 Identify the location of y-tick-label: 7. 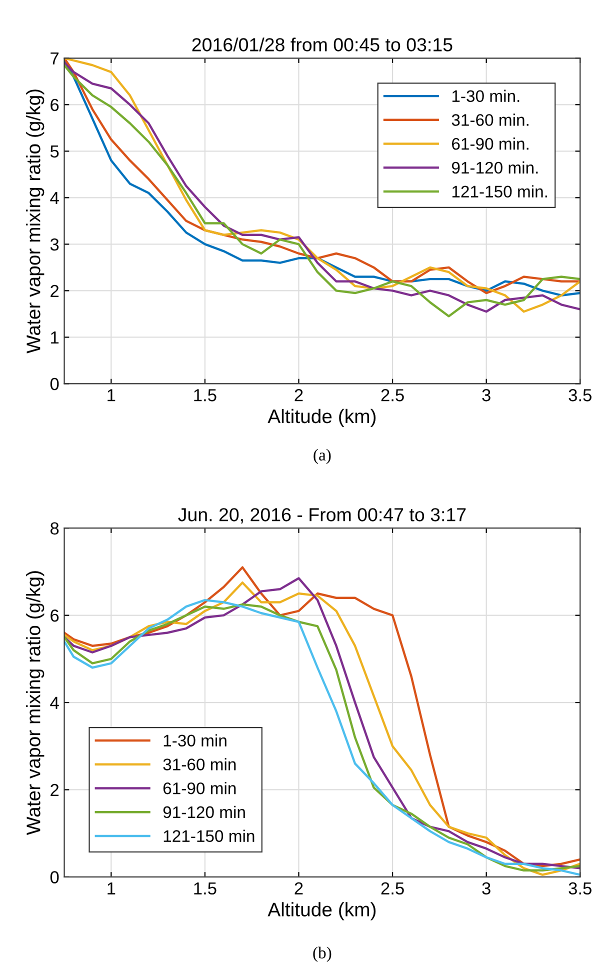
(54, 58).